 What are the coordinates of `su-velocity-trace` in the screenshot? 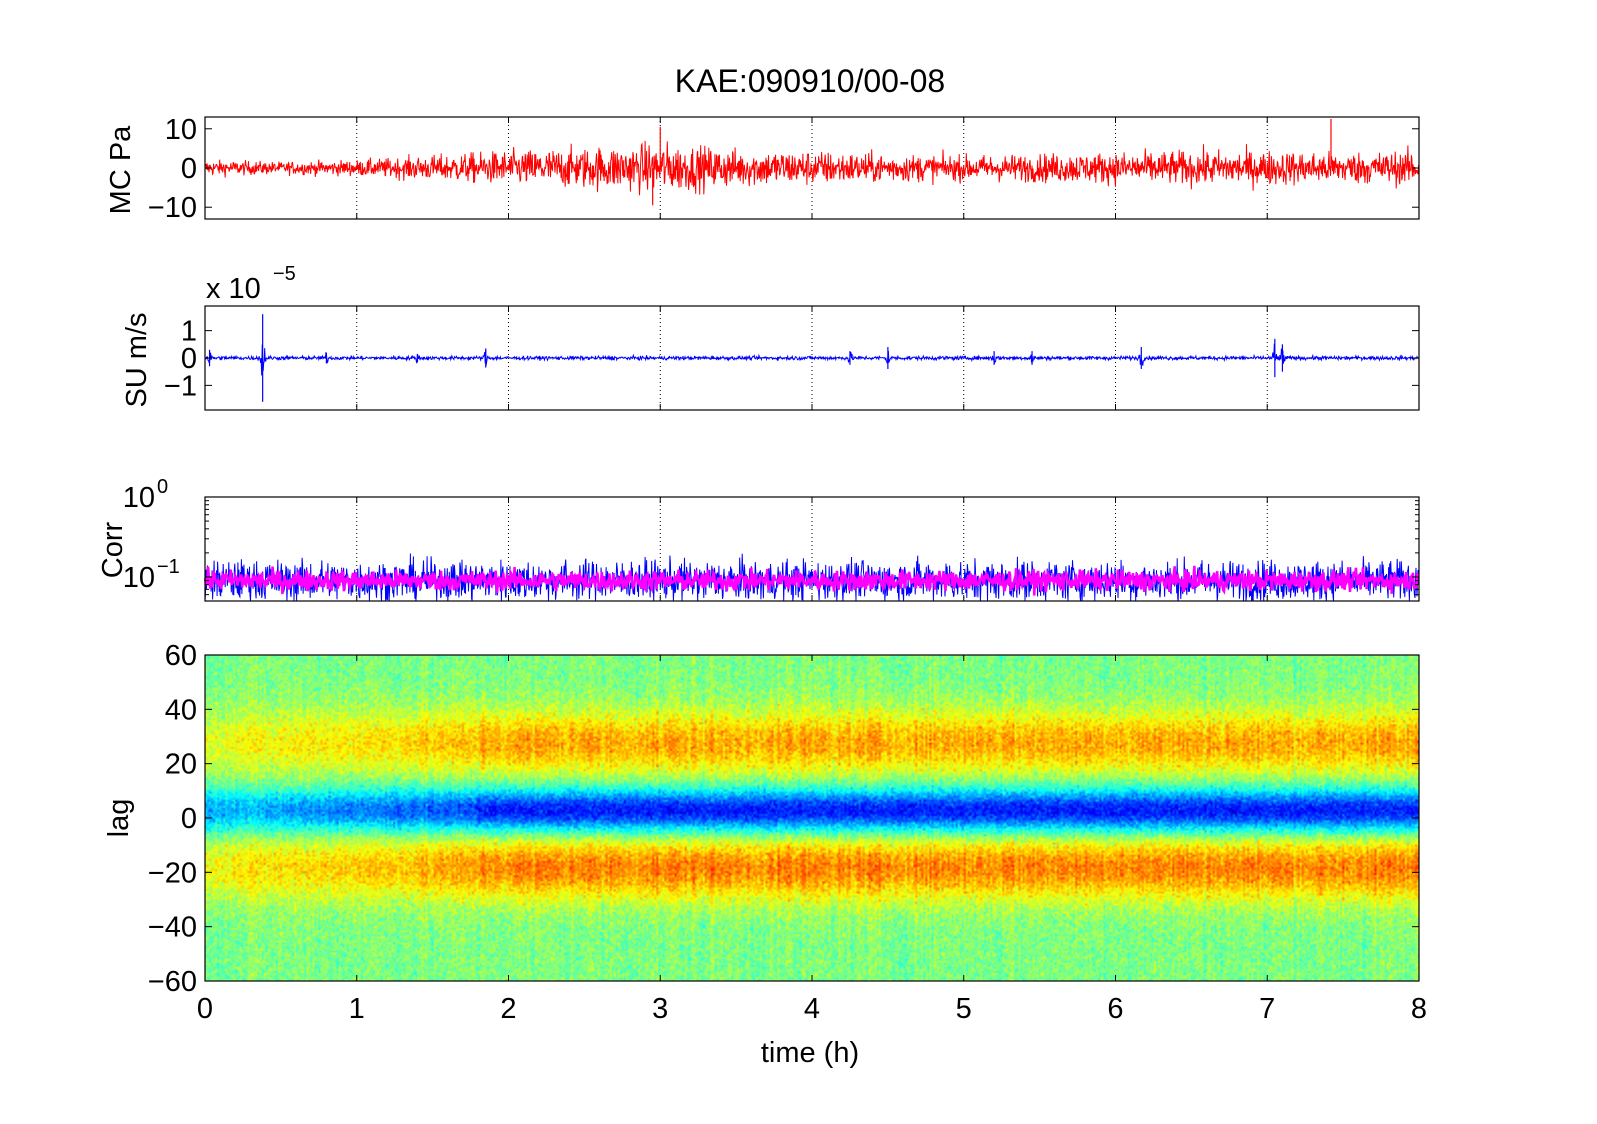 It's located at (812, 358).